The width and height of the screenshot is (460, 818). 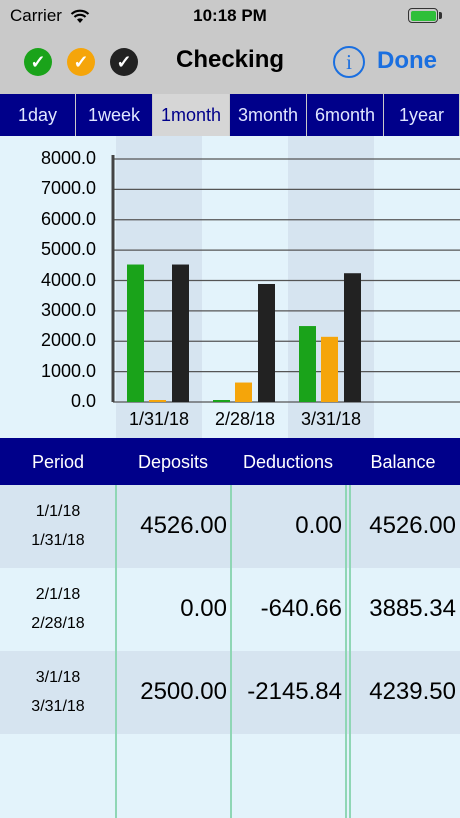 What do you see at coordinates (268, 115) in the screenshot?
I see `tab-3month: 3month` at bounding box center [268, 115].